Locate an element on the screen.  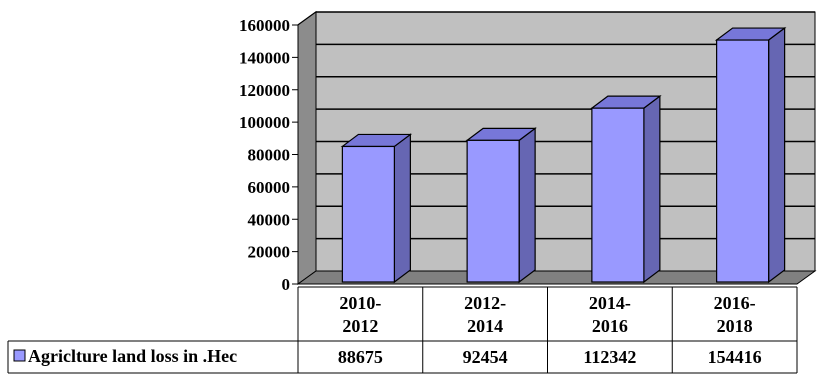
y-tick-label: 120000 is located at coordinates (264, 90).